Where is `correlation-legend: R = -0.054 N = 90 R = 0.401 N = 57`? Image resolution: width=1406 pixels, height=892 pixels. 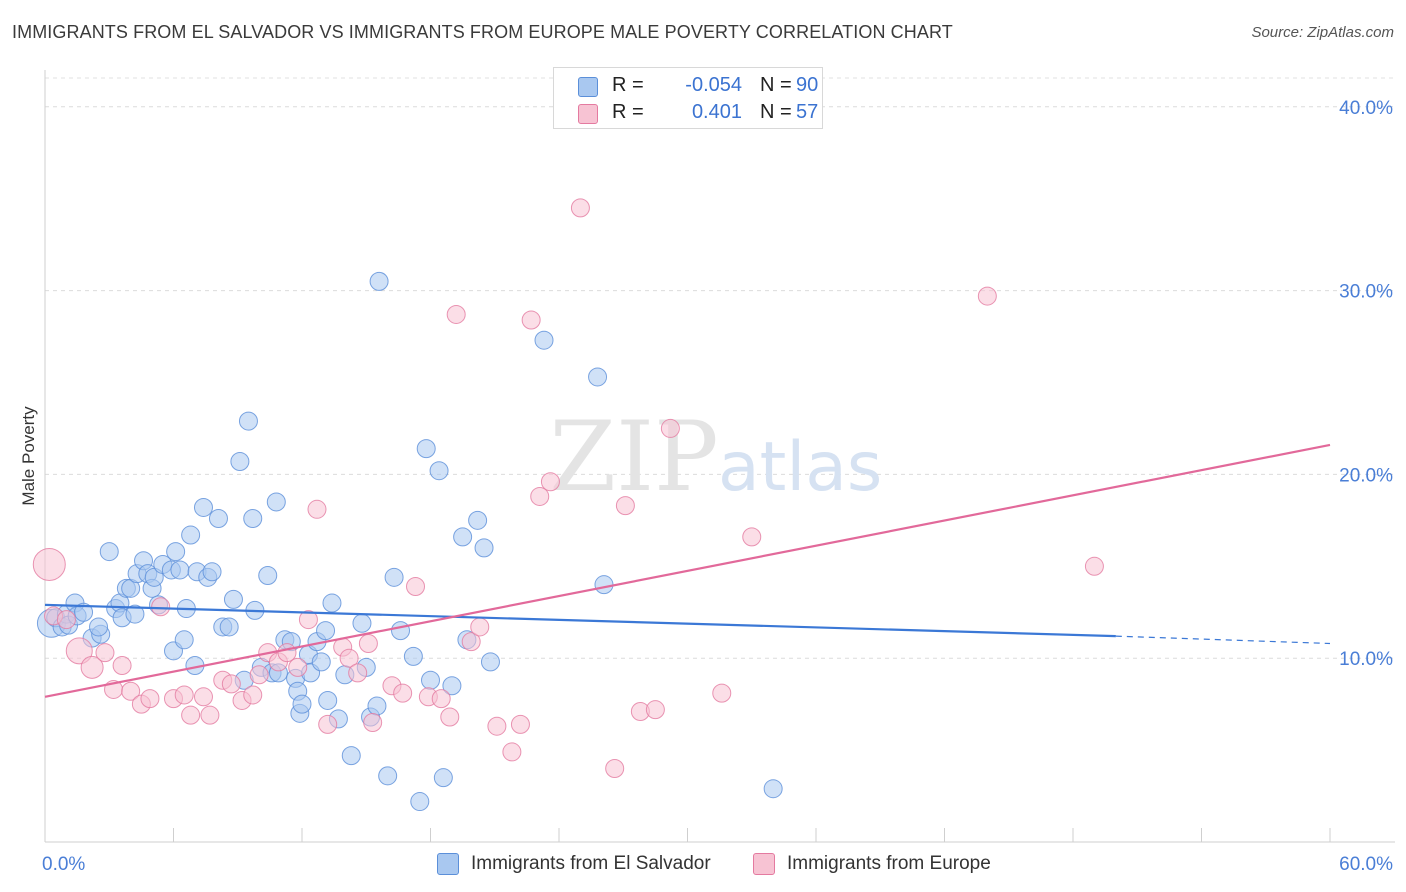
correlation-legend: R = -0.054 N = 90 R = 0.401 N = 57 is located at coordinates (688, 98).